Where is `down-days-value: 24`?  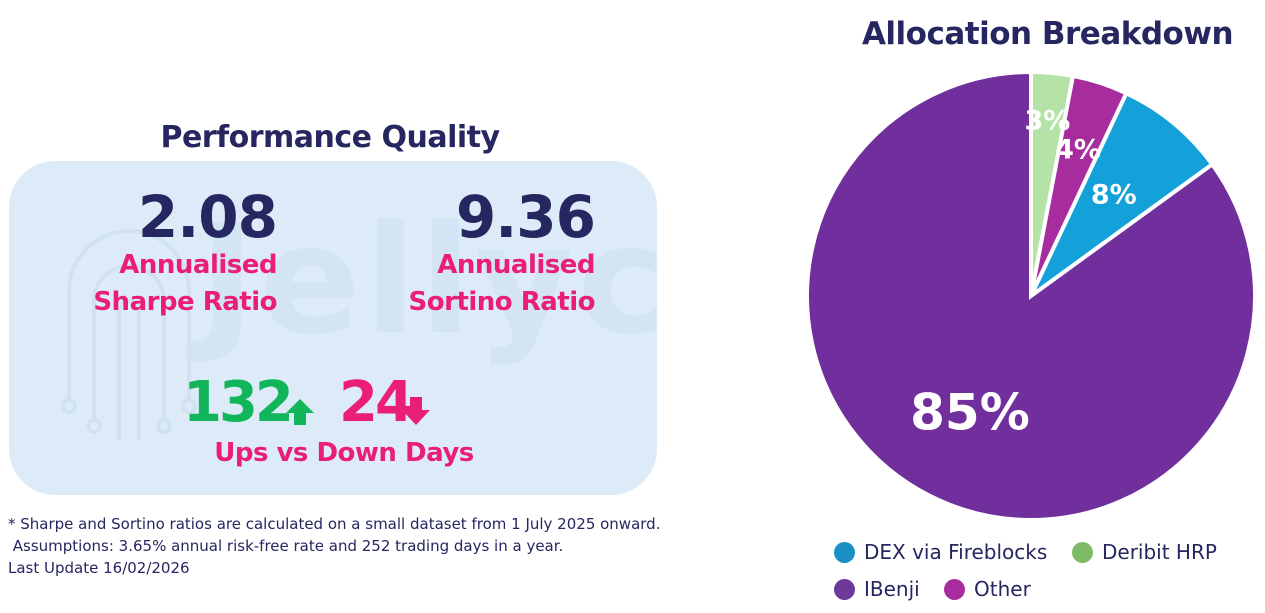 down-days-value: 24 is located at coordinates (376, 402).